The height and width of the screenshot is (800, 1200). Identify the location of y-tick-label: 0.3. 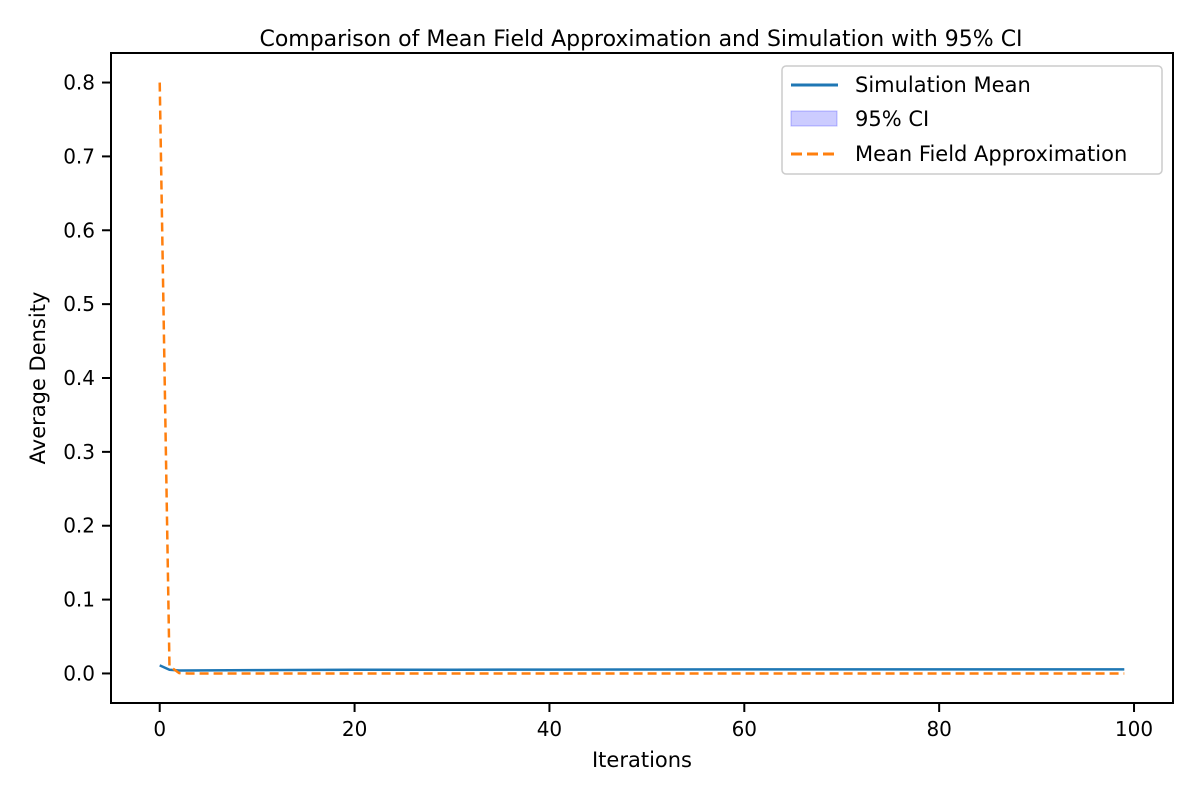
(79, 452).